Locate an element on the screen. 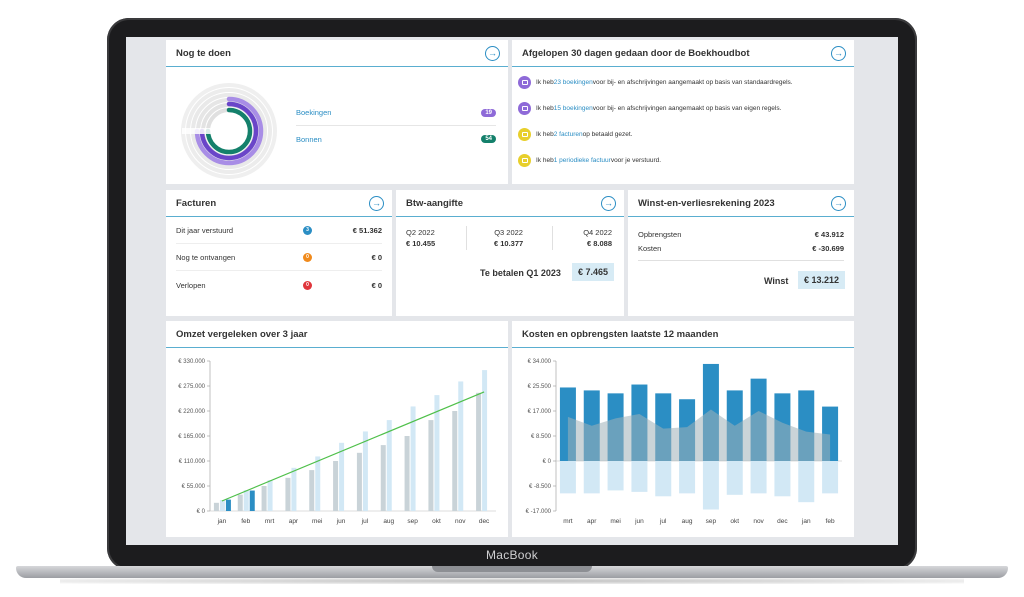 The width and height of the screenshot is (1024, 597). btw-quarter: Q4 2022 € 8.088 is located at coordinates (597, 238).